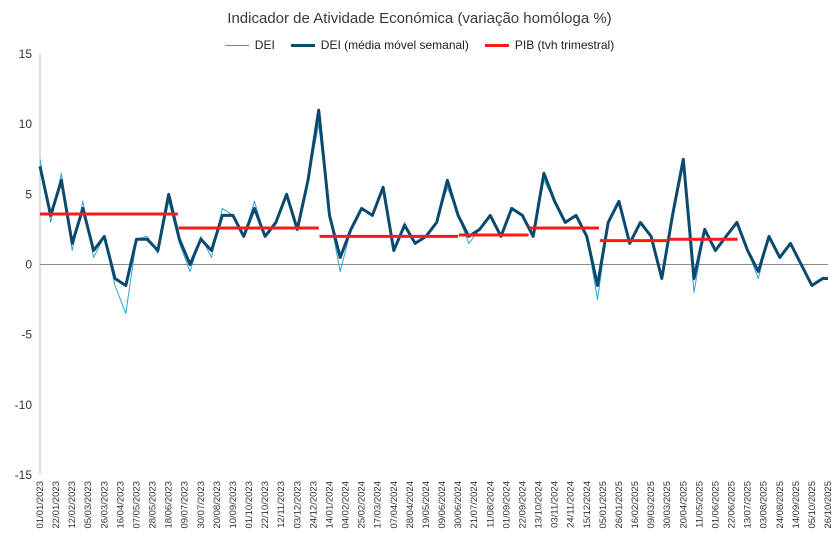 Image resolution: width=839 pixels, height=551 pixels. What do you see at coordinates (24, 405) in the screenshot?
I see `y-tick-label: -10` at bounding box center [24, 405].